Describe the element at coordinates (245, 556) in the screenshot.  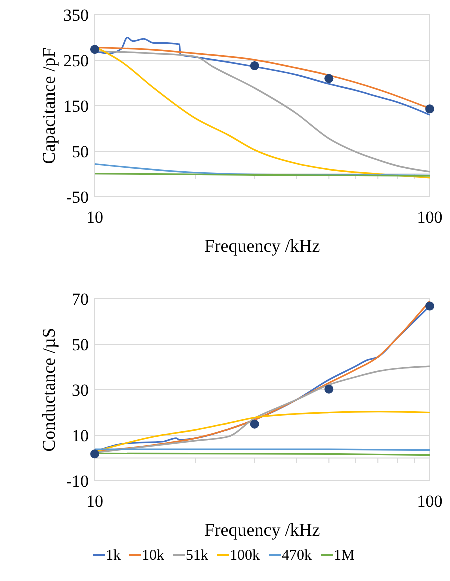
I see `legend-label: 100k` at that location.